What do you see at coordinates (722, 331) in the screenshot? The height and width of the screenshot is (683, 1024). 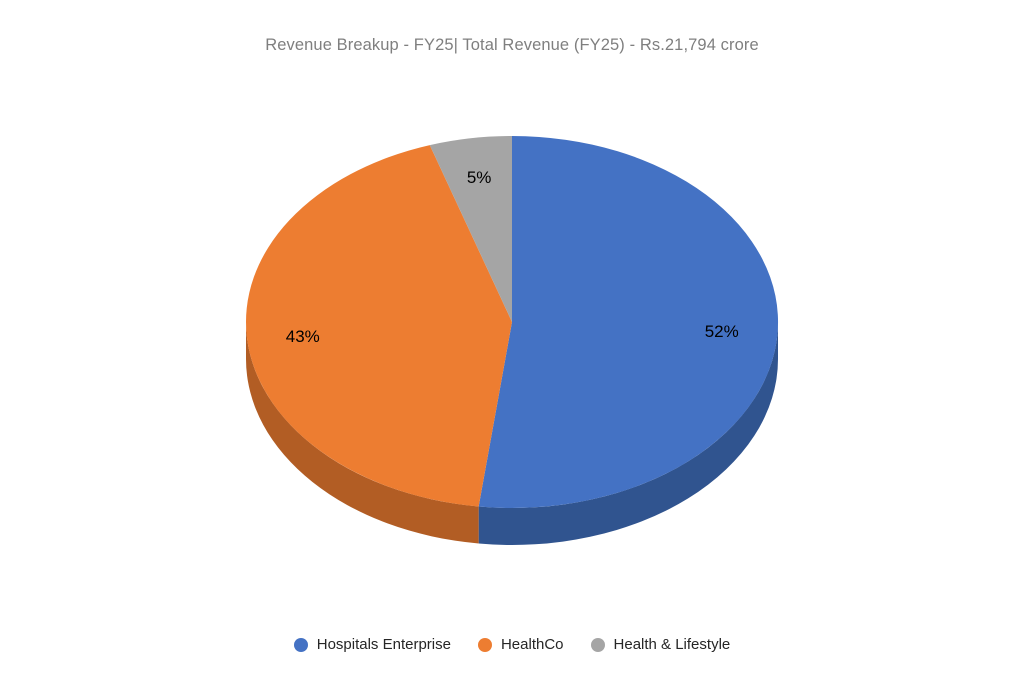 I see `pie-data-label-hospitals-enterprise: 52%` at bounding box center [722, 331].